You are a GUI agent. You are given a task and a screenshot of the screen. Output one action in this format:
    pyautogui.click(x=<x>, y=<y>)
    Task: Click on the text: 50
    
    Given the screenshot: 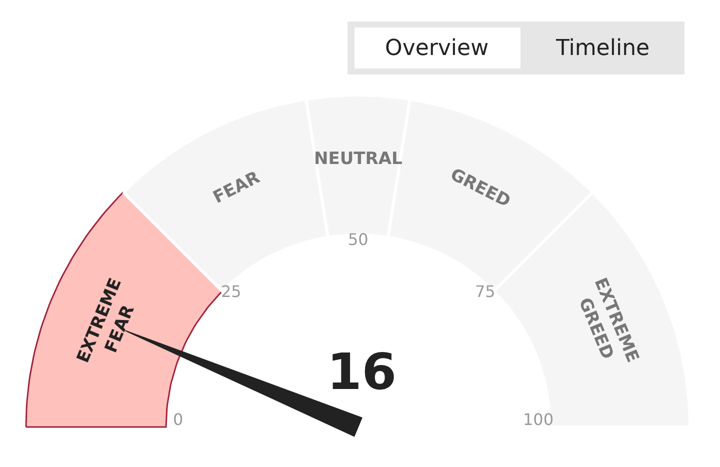 What is the action you would take?
    pyautogui.click(x=358, y=239)
    